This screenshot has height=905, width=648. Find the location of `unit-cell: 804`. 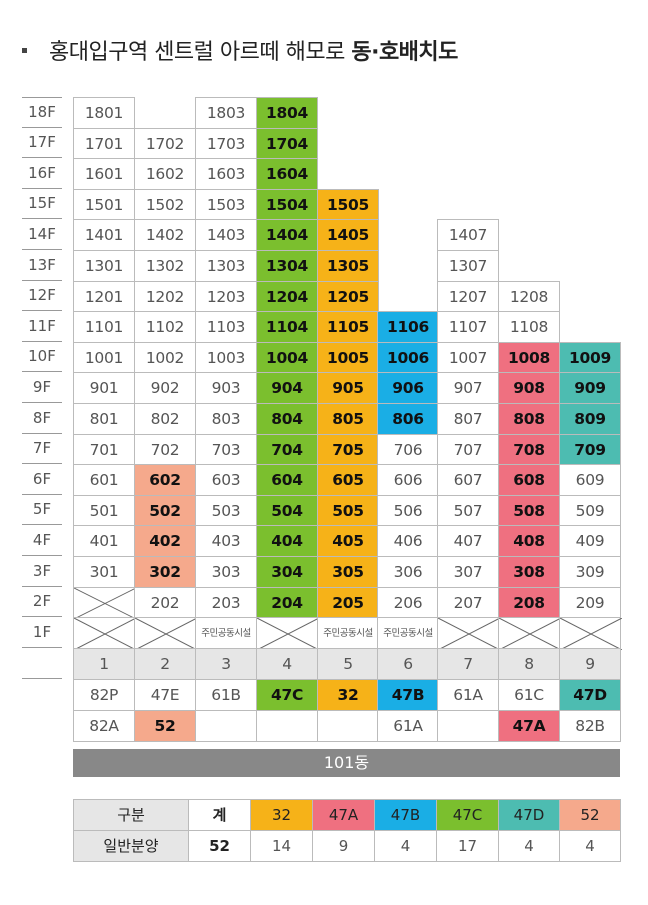

unit-cell: 804 is located at coordinates (287, 419).